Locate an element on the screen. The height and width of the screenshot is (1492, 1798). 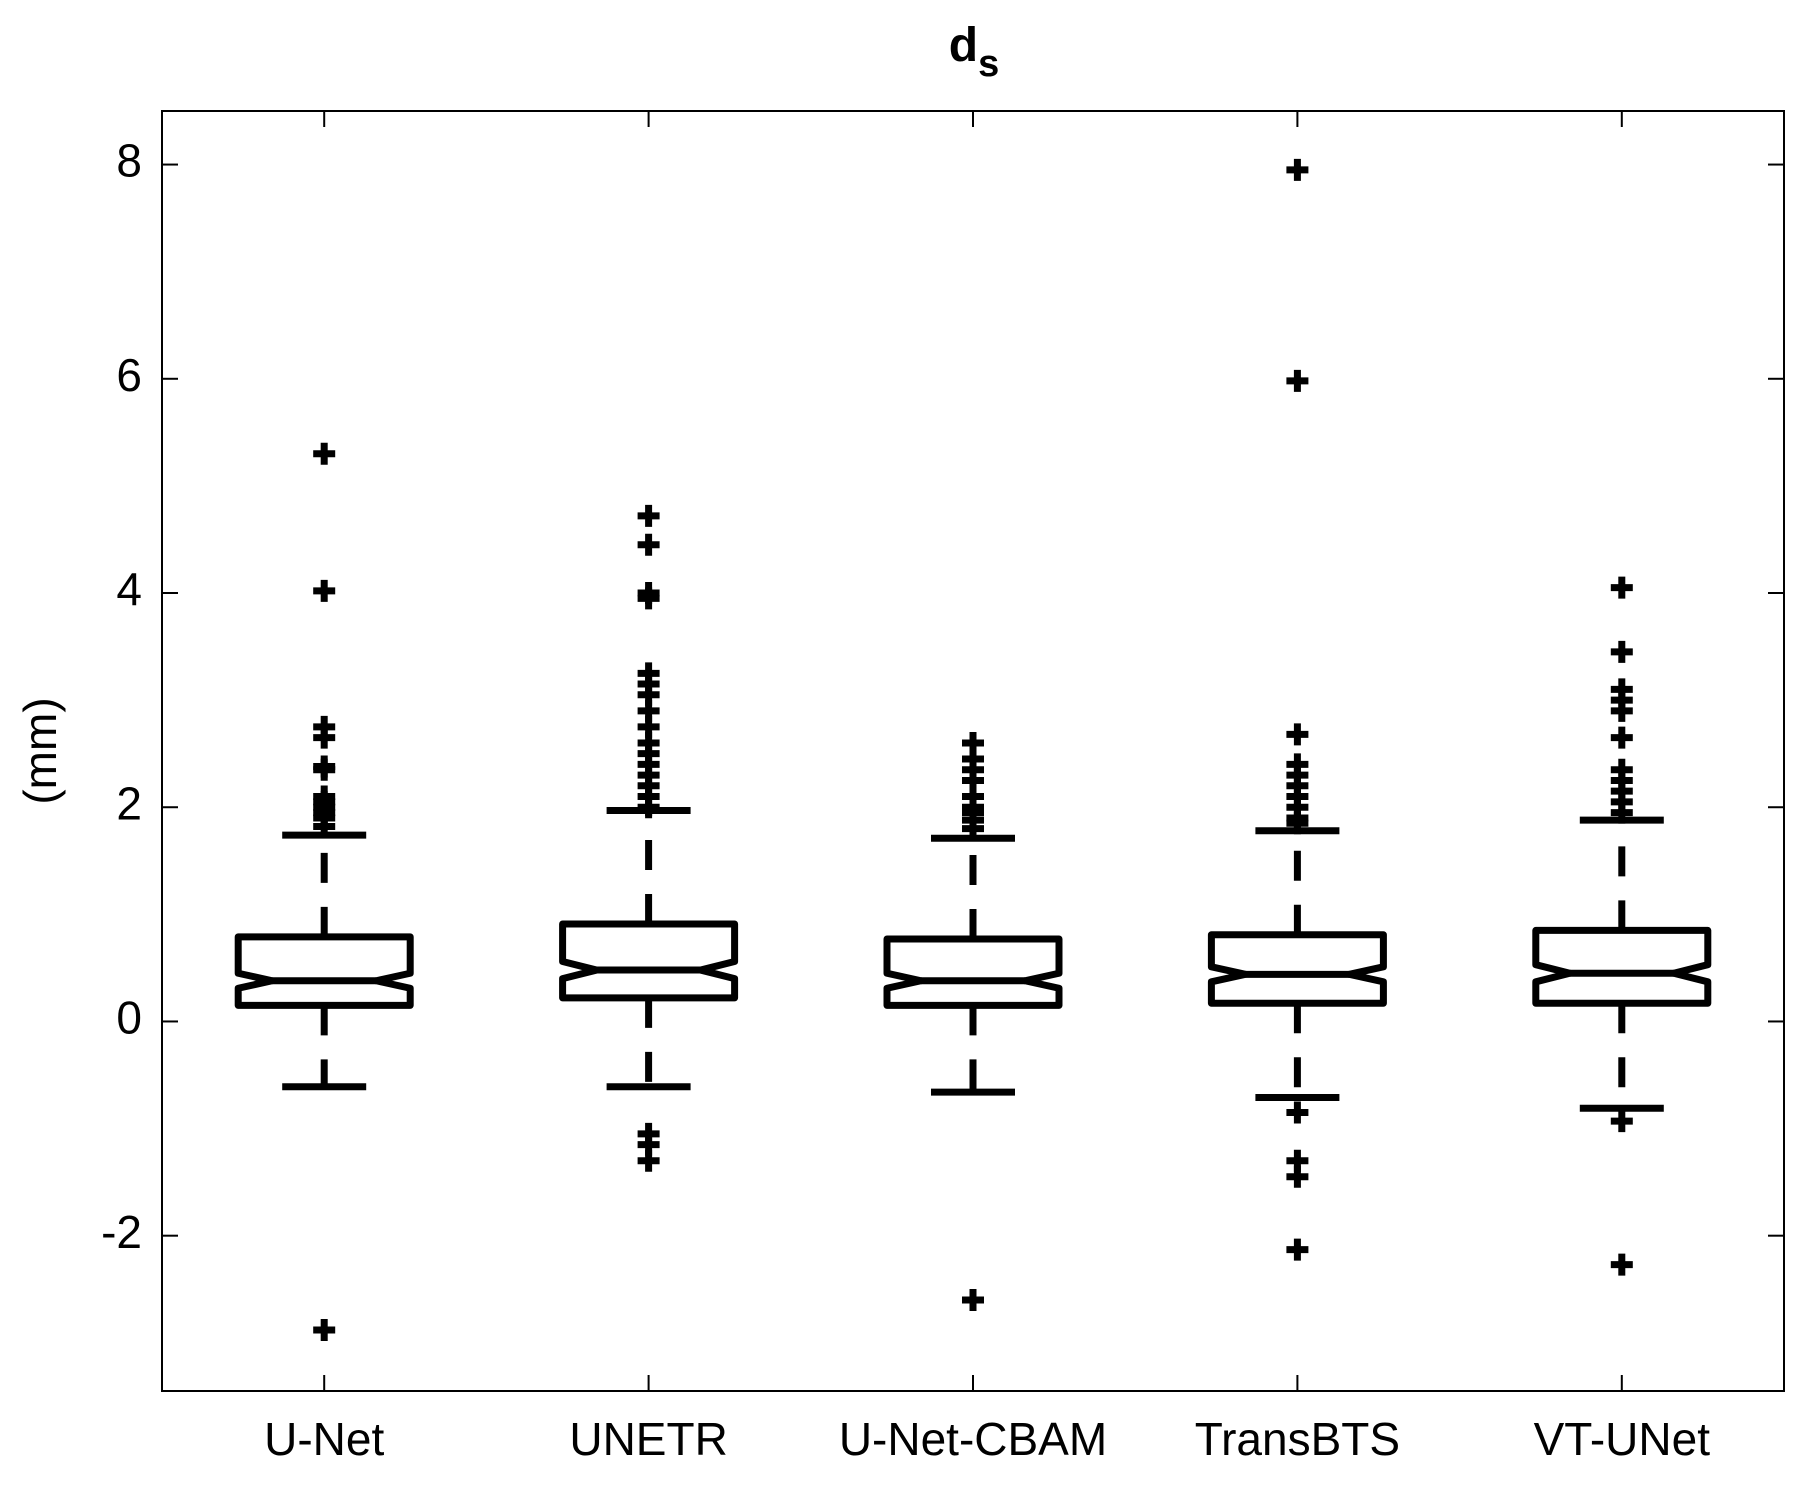
x-tick-label: UNETR is located at coordinates (648, 1439).